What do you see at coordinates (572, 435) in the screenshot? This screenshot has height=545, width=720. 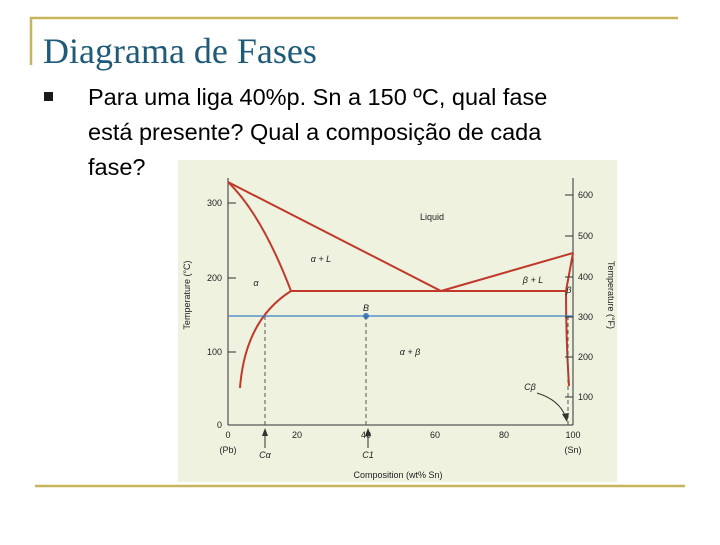 I see `x-tick-label: 100` at bounding box center [572, 435].